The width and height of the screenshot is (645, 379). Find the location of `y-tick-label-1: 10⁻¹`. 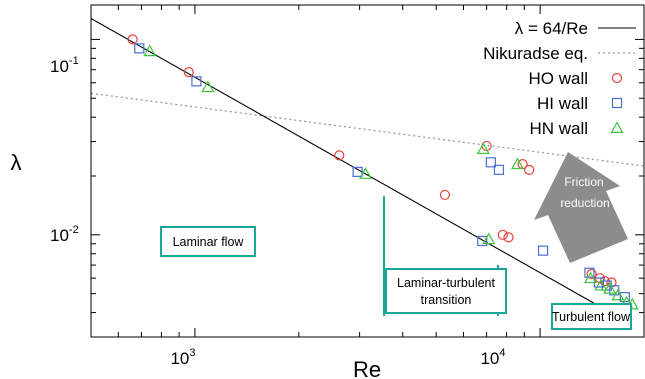

y-tick-label-1: 10⁻¹ is located at coordinates (64, 65).